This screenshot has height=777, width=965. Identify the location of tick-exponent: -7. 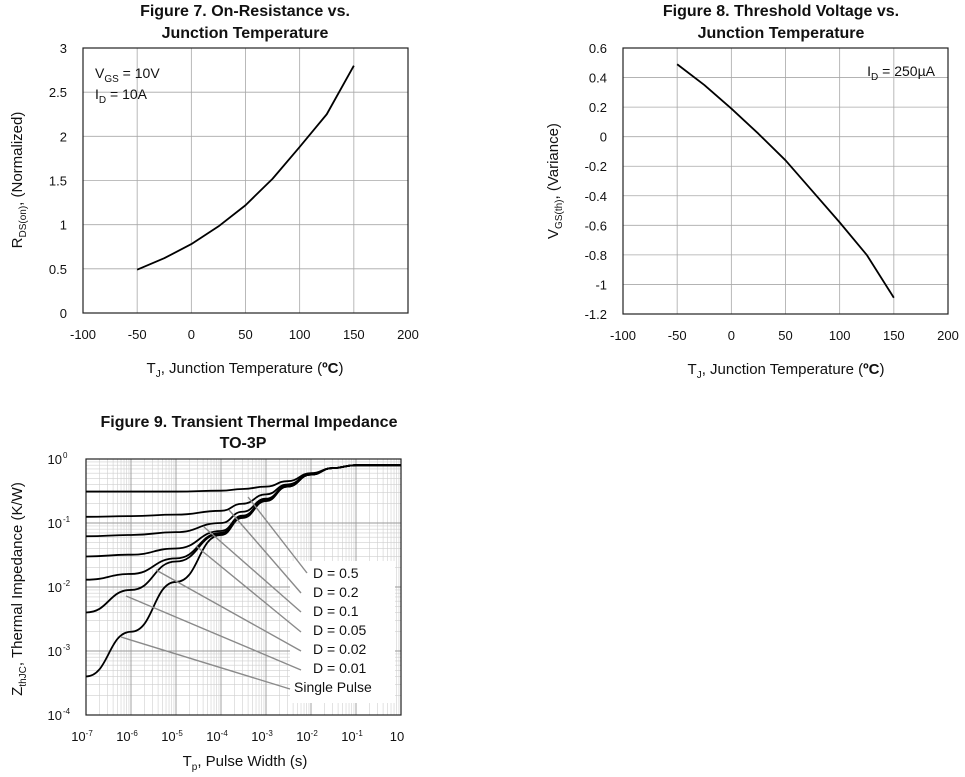
(90, 733).